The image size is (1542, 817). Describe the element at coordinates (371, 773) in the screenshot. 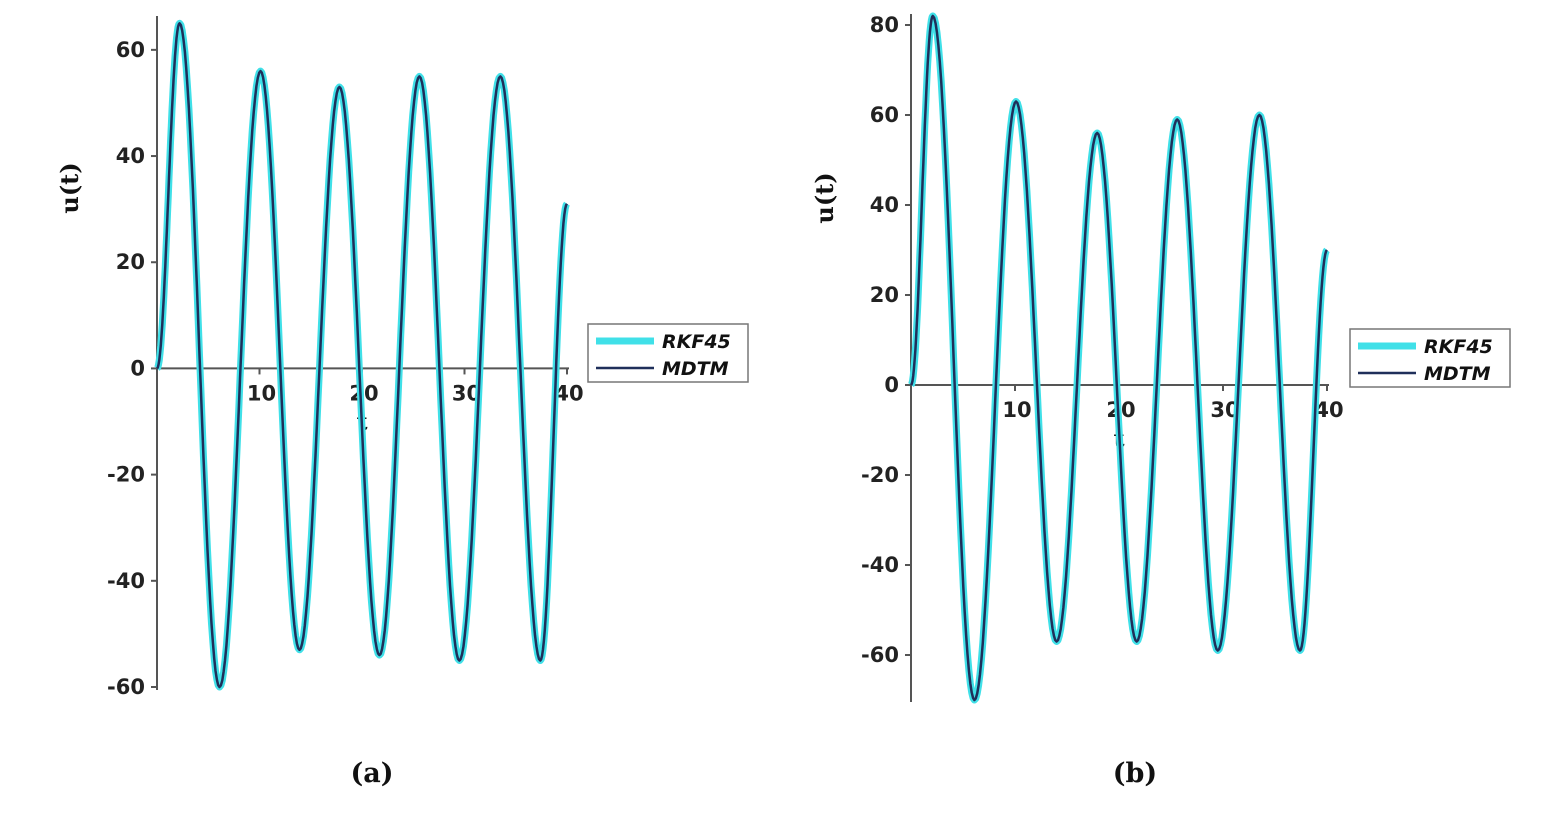

I see `panel-caption: (a)` at that location.